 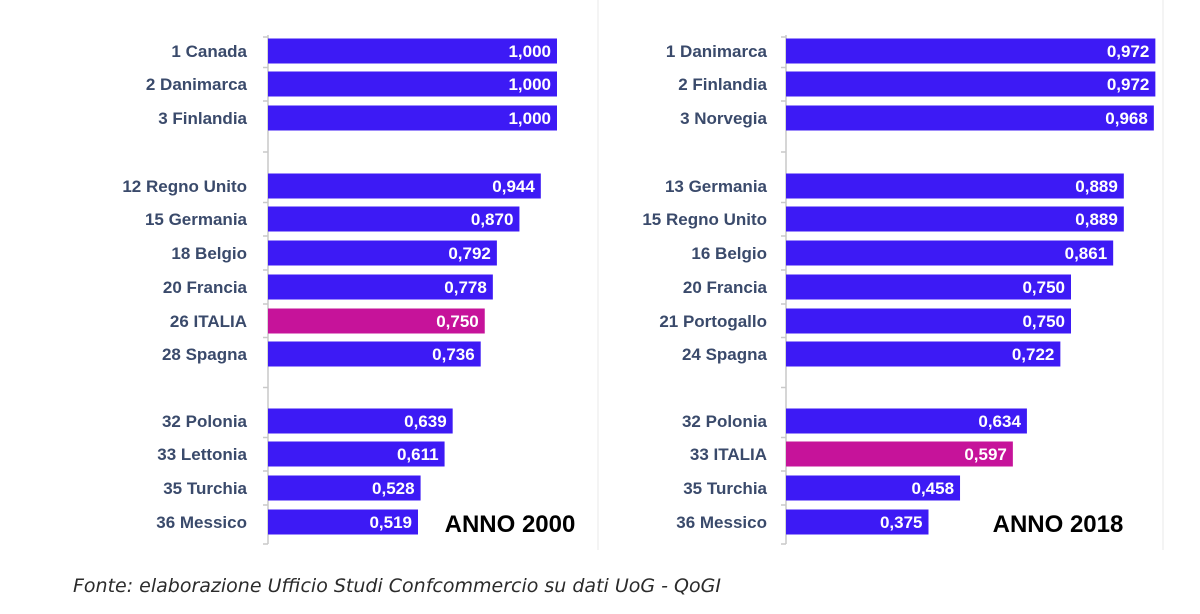 I want to click on chart-title: ANNO 2018, so click(x=1058, y=524).